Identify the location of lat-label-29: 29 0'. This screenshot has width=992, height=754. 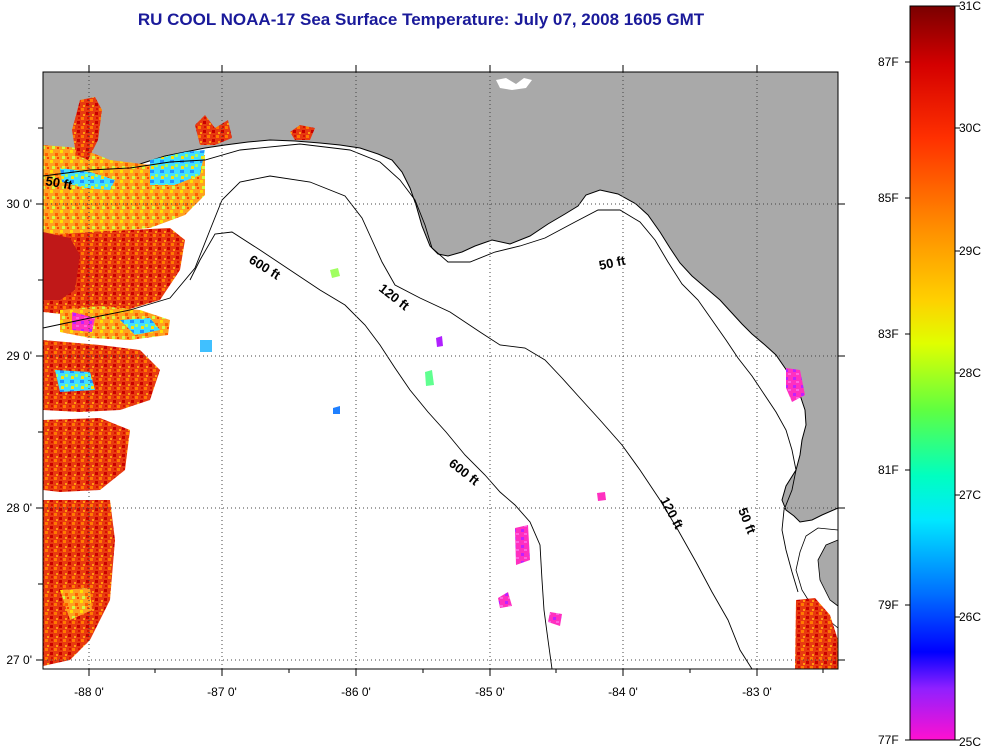
(19, 356).